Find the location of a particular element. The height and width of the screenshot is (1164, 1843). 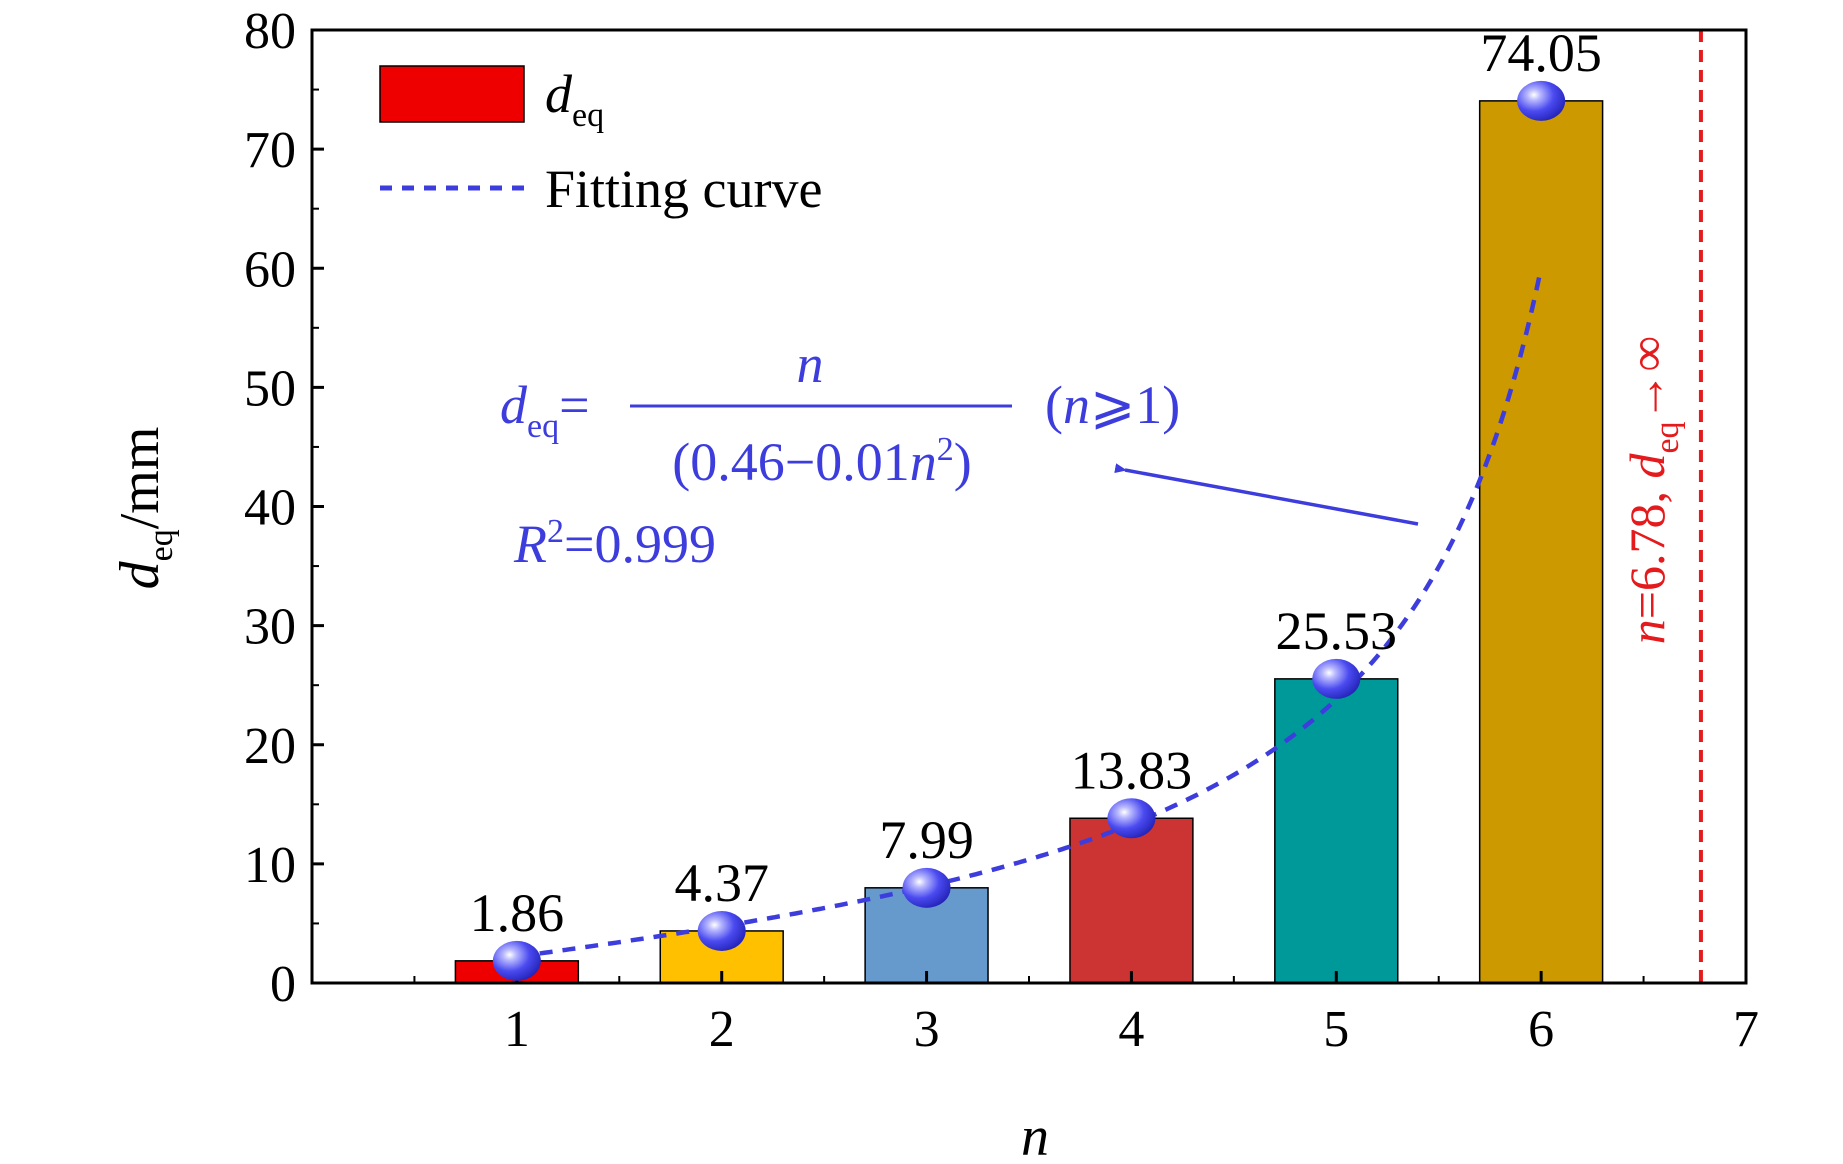

y-tick-label: 50 is located at coordinates (270, 388).